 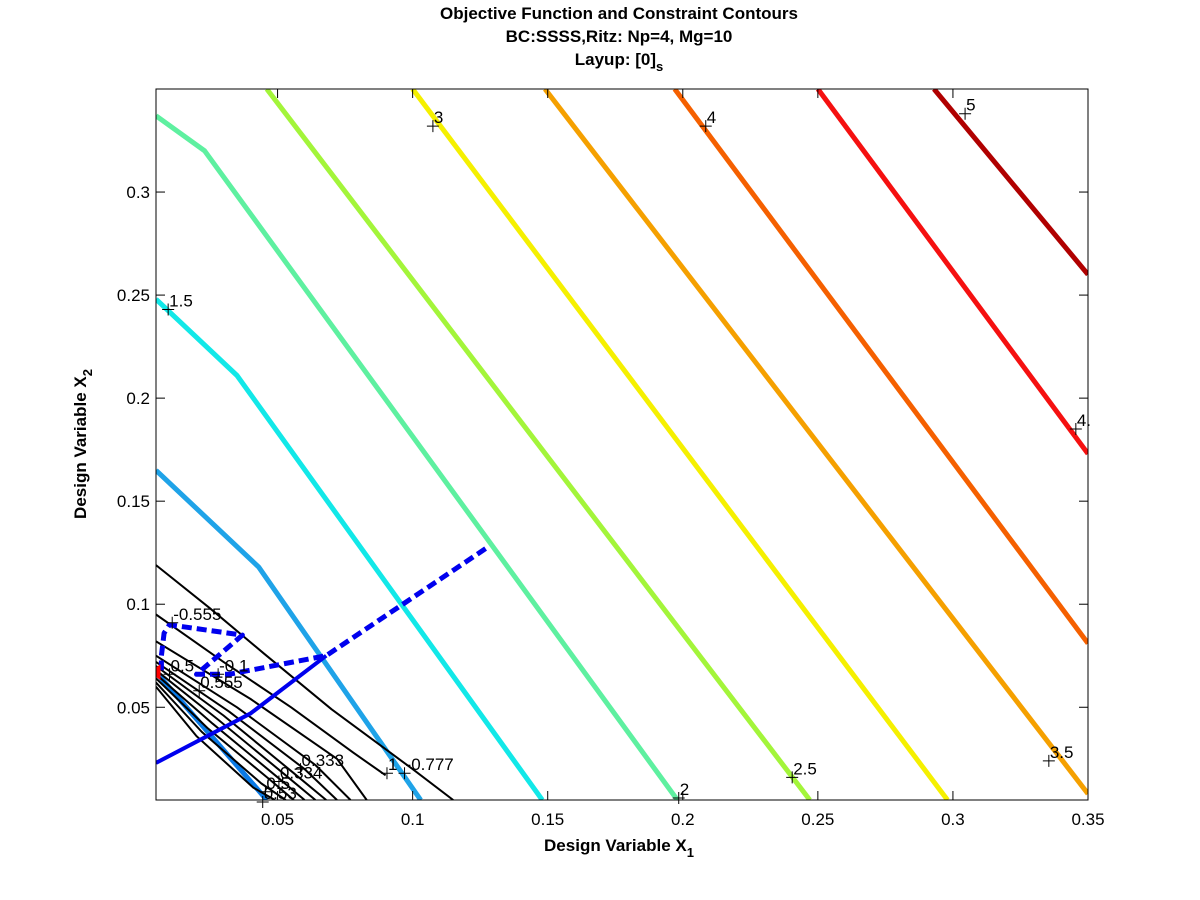 I want to click on constraint-contour-label: 0.53, so click(x=280, y=793).